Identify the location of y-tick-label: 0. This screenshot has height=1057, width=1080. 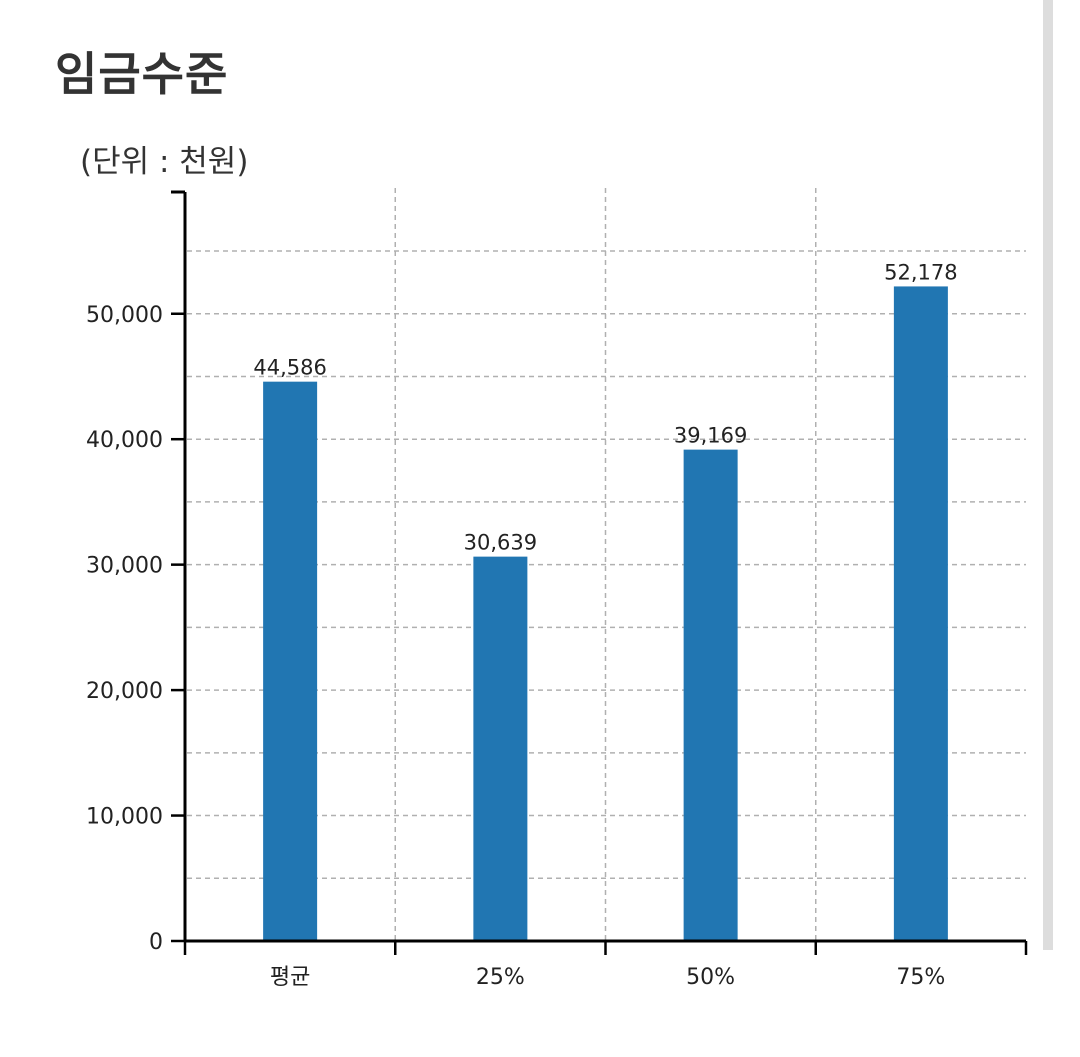
(156, 942).